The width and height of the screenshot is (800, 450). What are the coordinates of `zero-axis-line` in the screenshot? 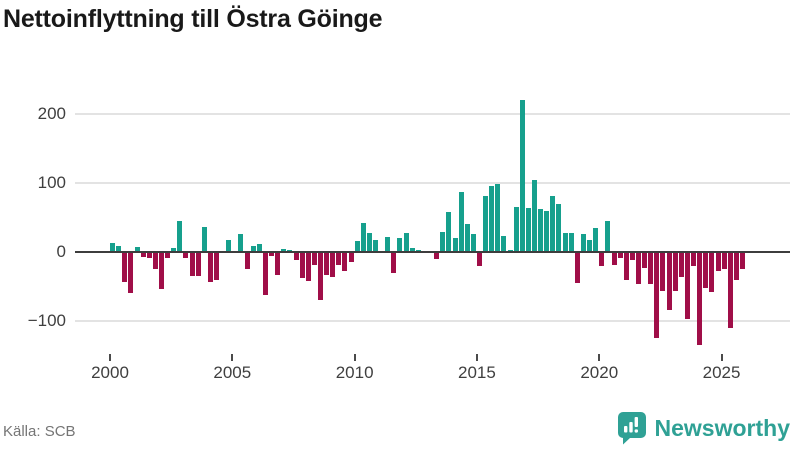 It's located at (432, 252).